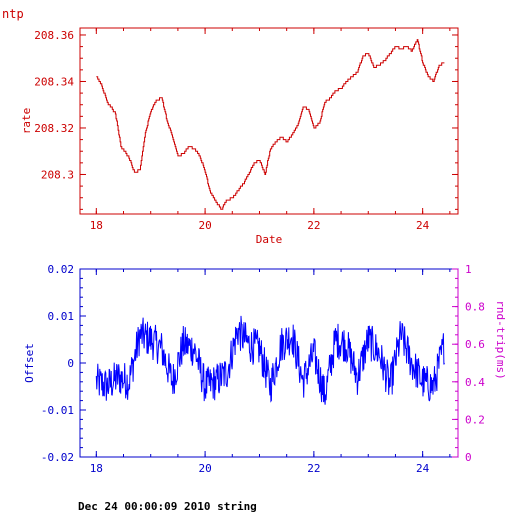 Image resolution: width=512 pixels, height=512 pixels. Describe the element at coordinates (500, 339) in the screenshot. I see `roundtrip-y-label: rnd-trip(ms)` at that location.